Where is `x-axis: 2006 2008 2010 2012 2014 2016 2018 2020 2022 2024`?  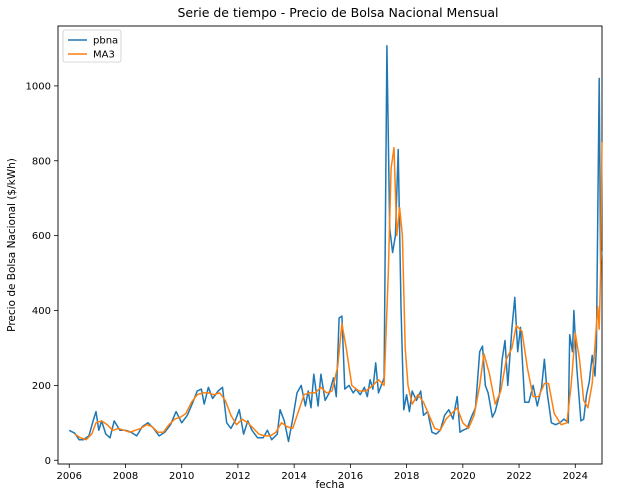 x-axis: 2006 2008 2010 2012 2014 2016 2018 2020 2022 2024 is located at coordinates (322, 473).